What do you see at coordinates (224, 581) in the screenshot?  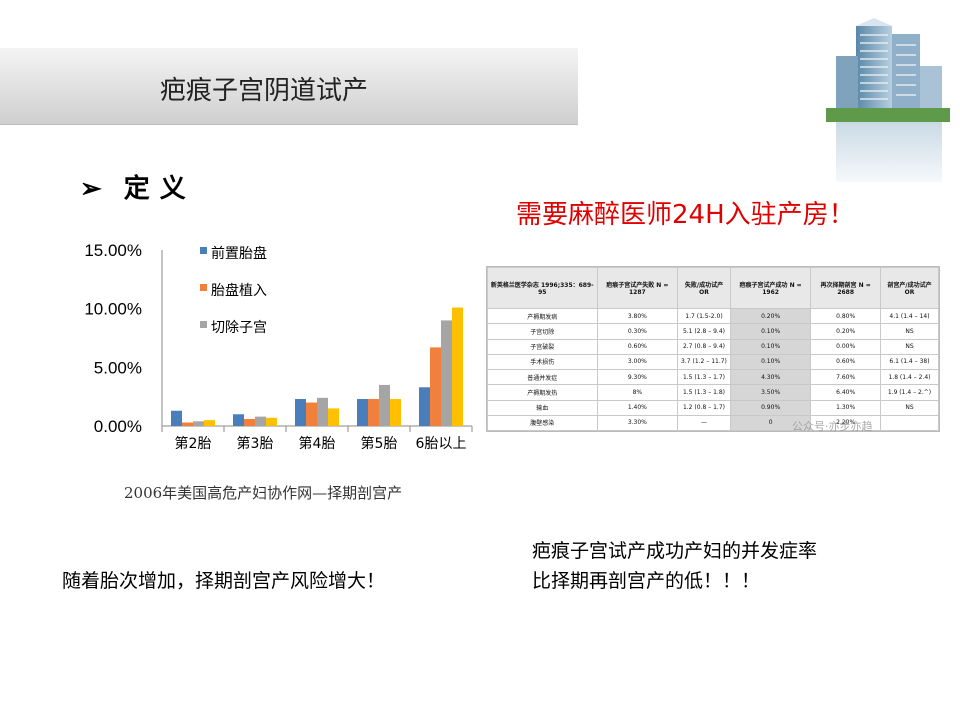 I see `left-note: 随着胎次增加，择期剖宫产风险增大！` at bounding box center [224, 581].